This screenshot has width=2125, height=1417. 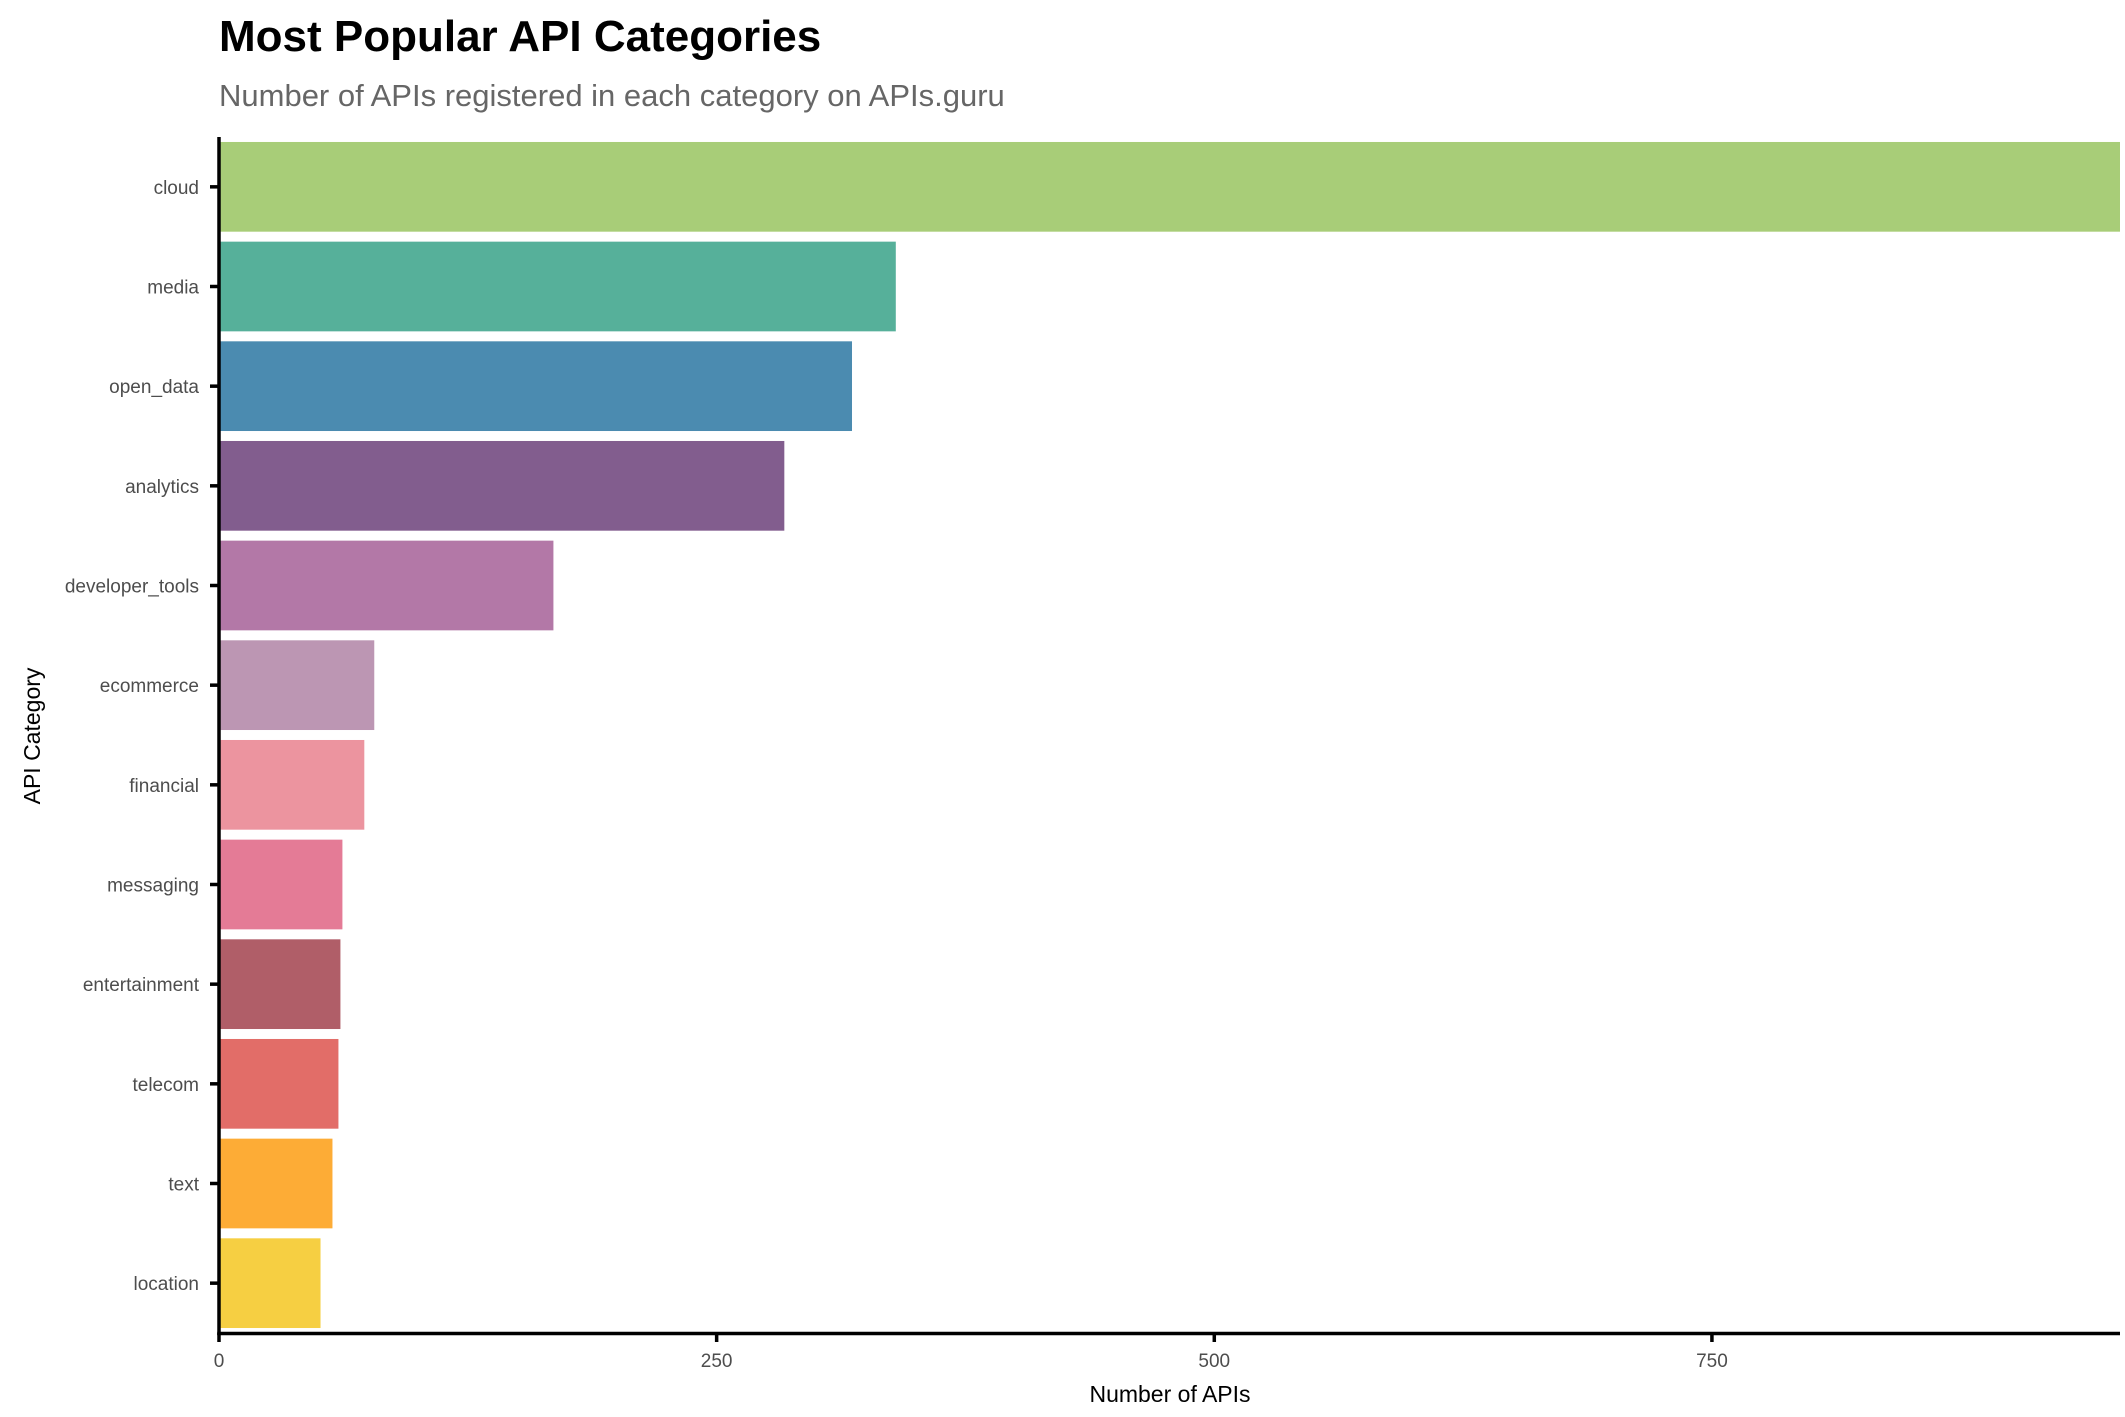 What do you see at coordinates (536, 386) in the screenshot?
I see `bar-open_data` at bounding box center [536, 386].